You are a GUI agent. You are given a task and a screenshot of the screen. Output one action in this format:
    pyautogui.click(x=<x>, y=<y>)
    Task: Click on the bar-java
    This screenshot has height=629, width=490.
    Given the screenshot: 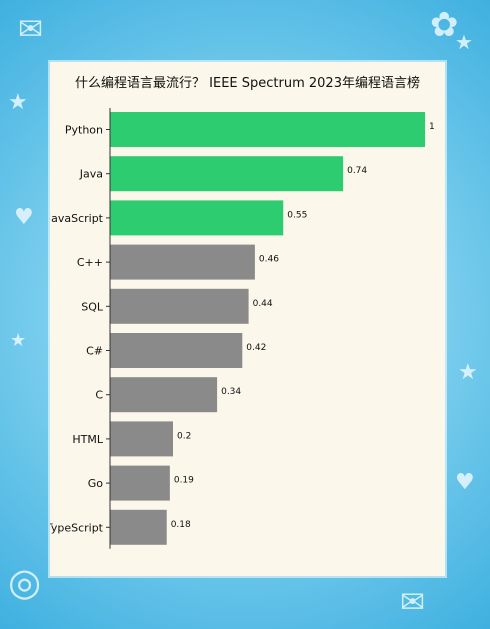 What is the action you would take?
    pyautogui.click(x=227, y=174)
    